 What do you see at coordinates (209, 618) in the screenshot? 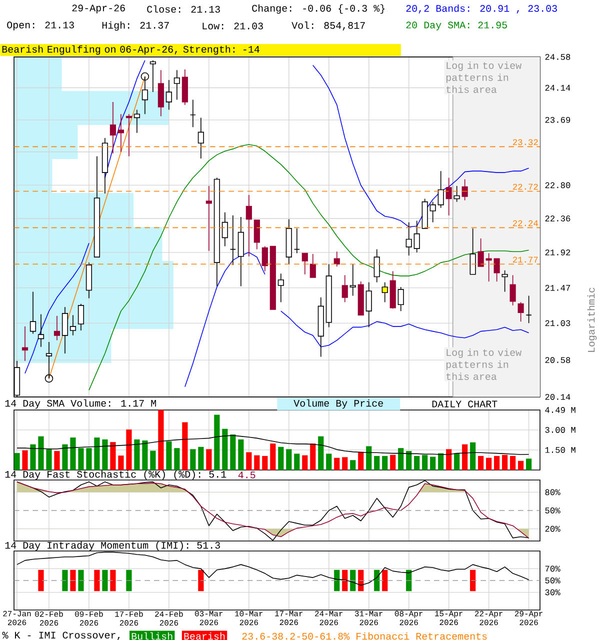
I see `x-tick-label: 03-Mar 2026` at bounding box center [209, 618].